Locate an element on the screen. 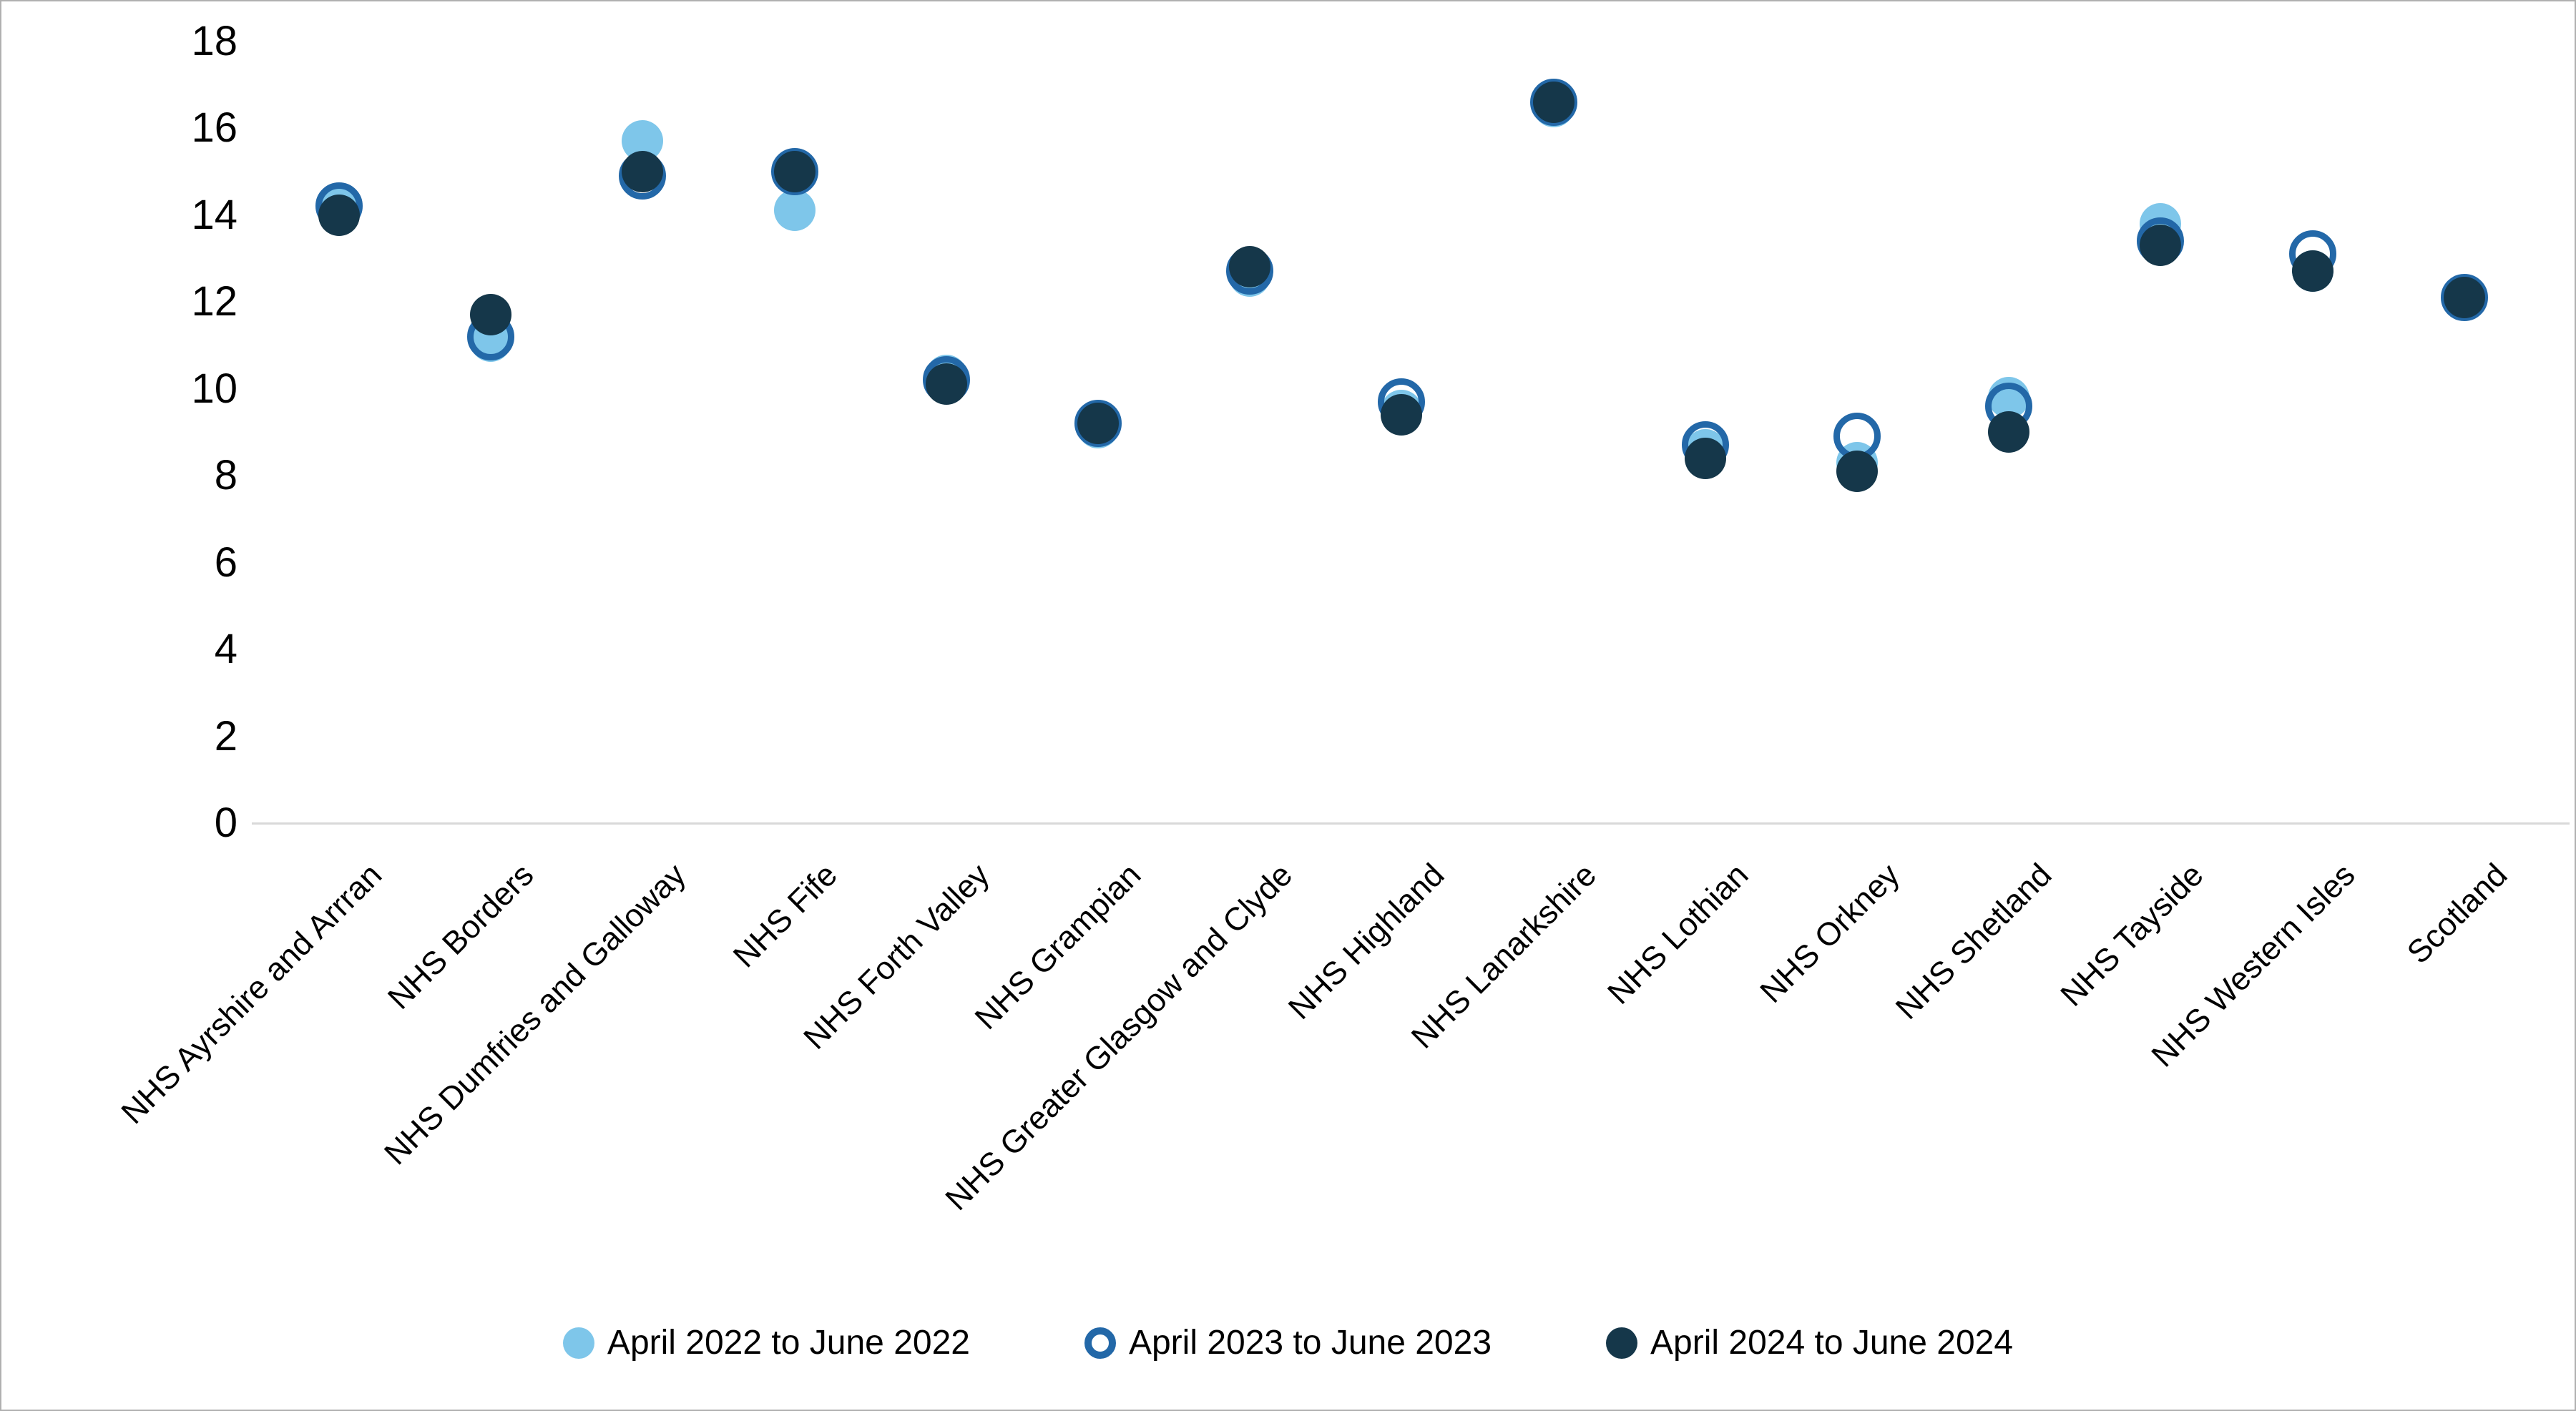 Image resolution: width=2576 pixels, height=1411 pixels. legend-label-2024: April 2024 to June 2024 is located at coordinates (1832, 1343).